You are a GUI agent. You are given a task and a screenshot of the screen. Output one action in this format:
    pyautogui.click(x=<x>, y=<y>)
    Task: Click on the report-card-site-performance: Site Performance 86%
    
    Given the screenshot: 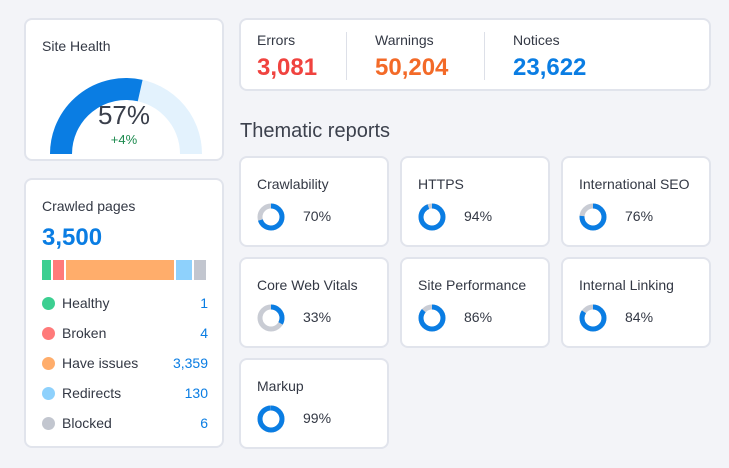 What is the action you would take?
    pyautogui.click(x=475, y=302)
    